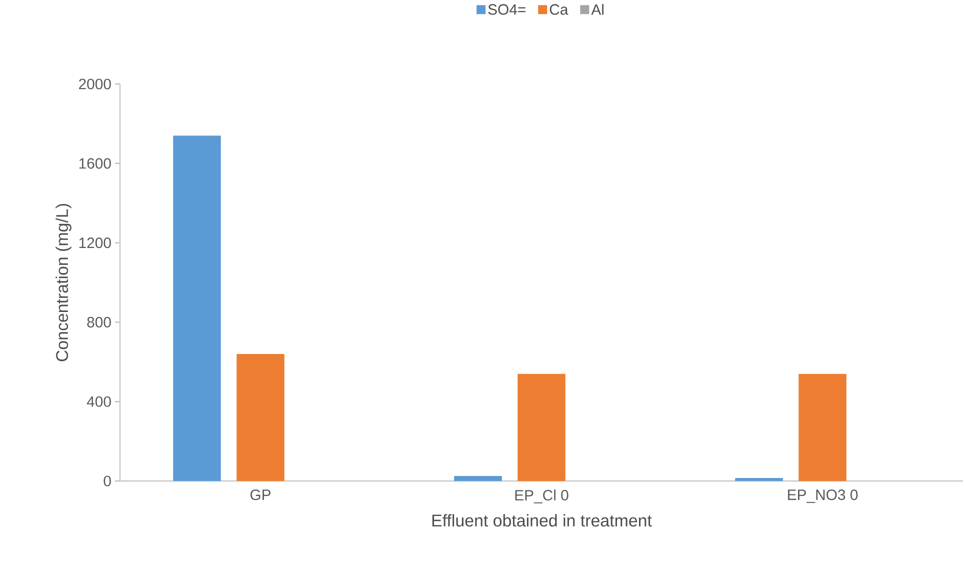  I want to click on y-tick-label: 0, so click(107, 481).